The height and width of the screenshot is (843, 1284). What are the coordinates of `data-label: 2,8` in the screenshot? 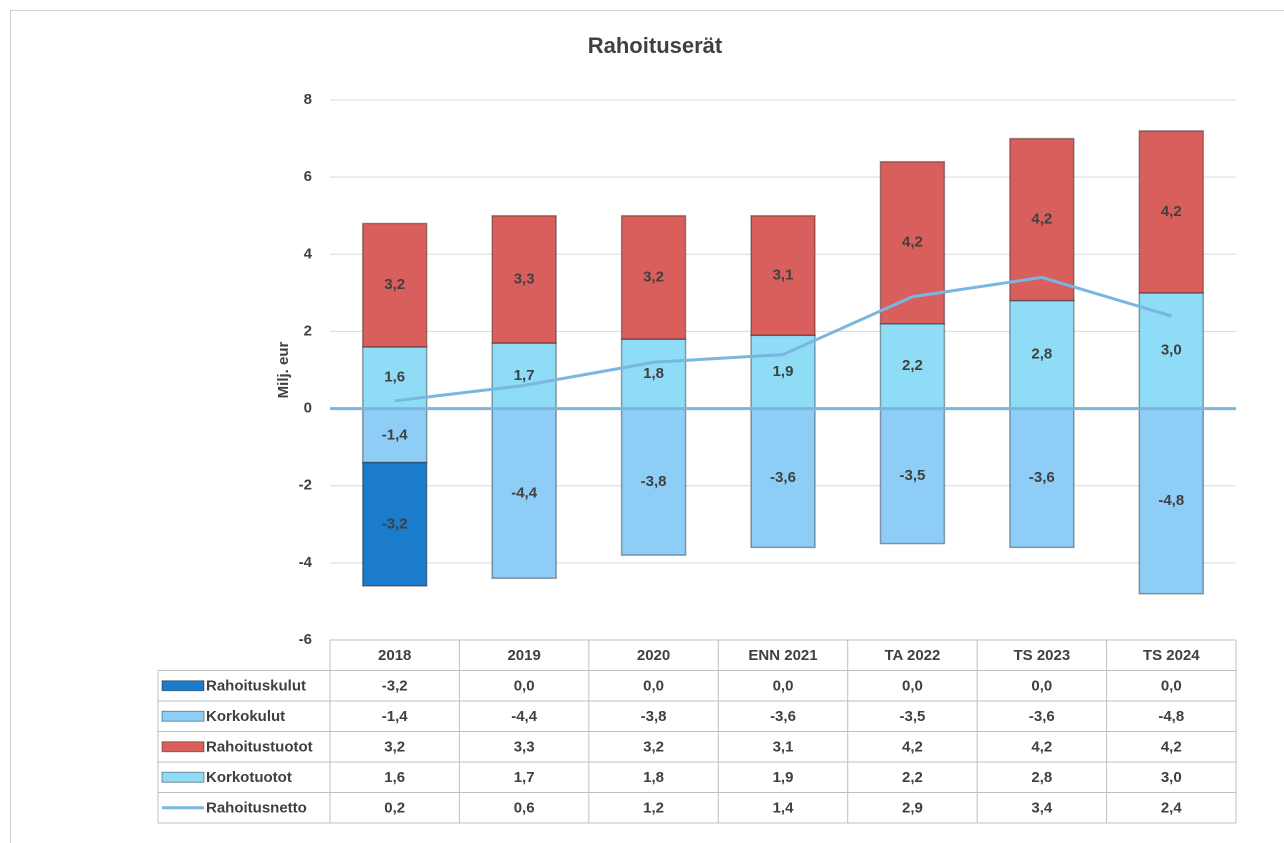 It's located at (1041, 354).